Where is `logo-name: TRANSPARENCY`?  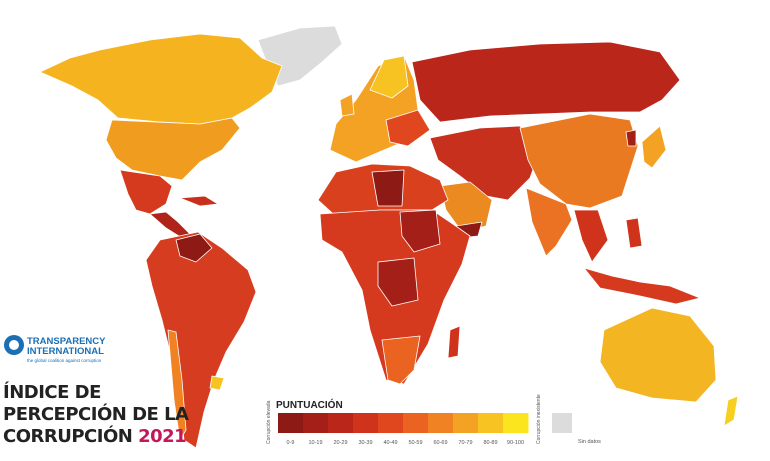 logo-name: TRANSPARENCY is located at coordinates (66, 341).